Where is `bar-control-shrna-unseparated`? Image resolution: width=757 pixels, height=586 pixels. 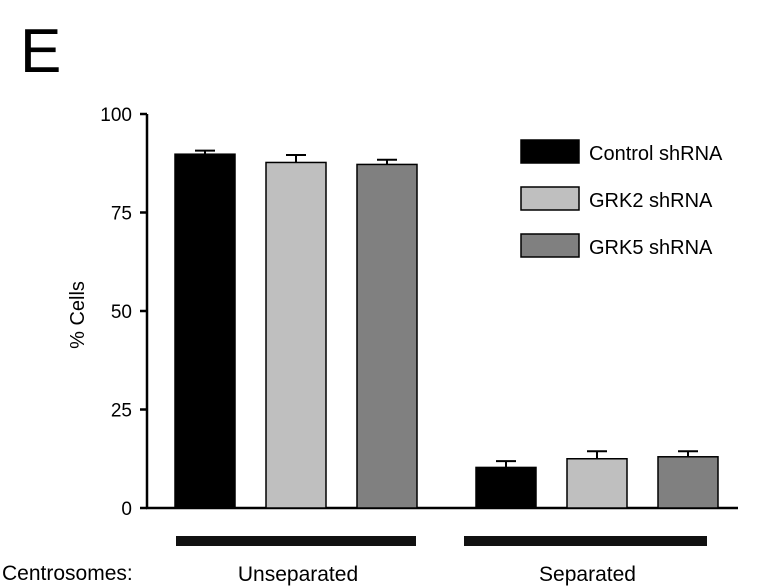 bar-control-shrna-unseparated is located at coordinates (205, 331).